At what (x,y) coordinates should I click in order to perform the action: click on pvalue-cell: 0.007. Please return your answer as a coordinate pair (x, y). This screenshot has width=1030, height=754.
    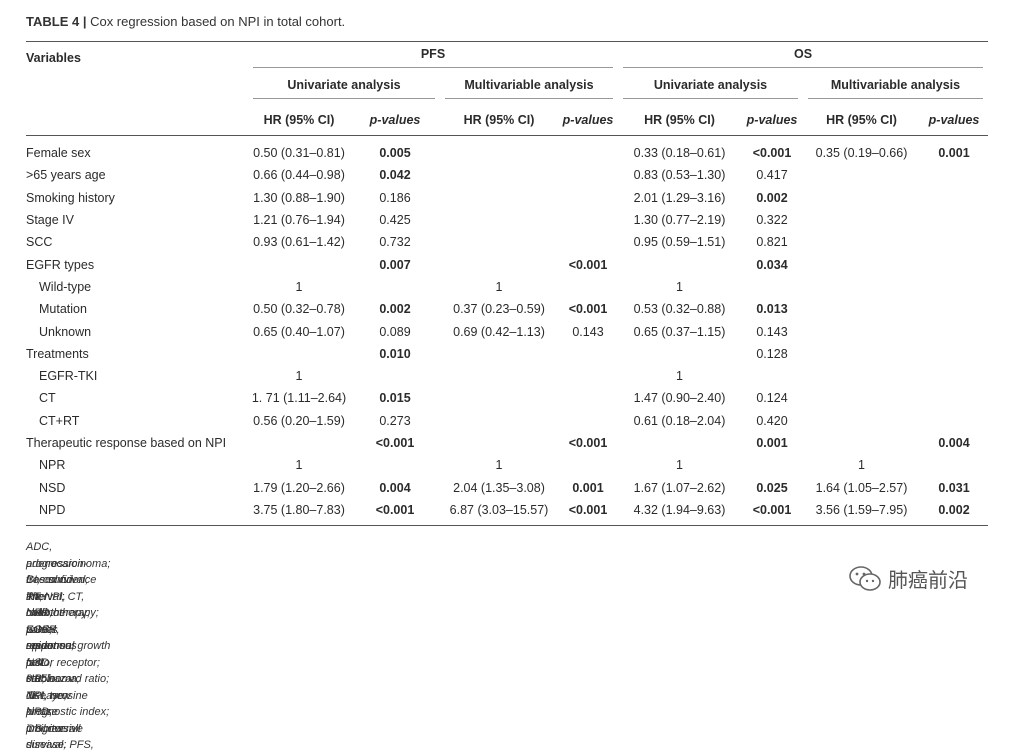
    Looking at the image, I should click on (395, 264).